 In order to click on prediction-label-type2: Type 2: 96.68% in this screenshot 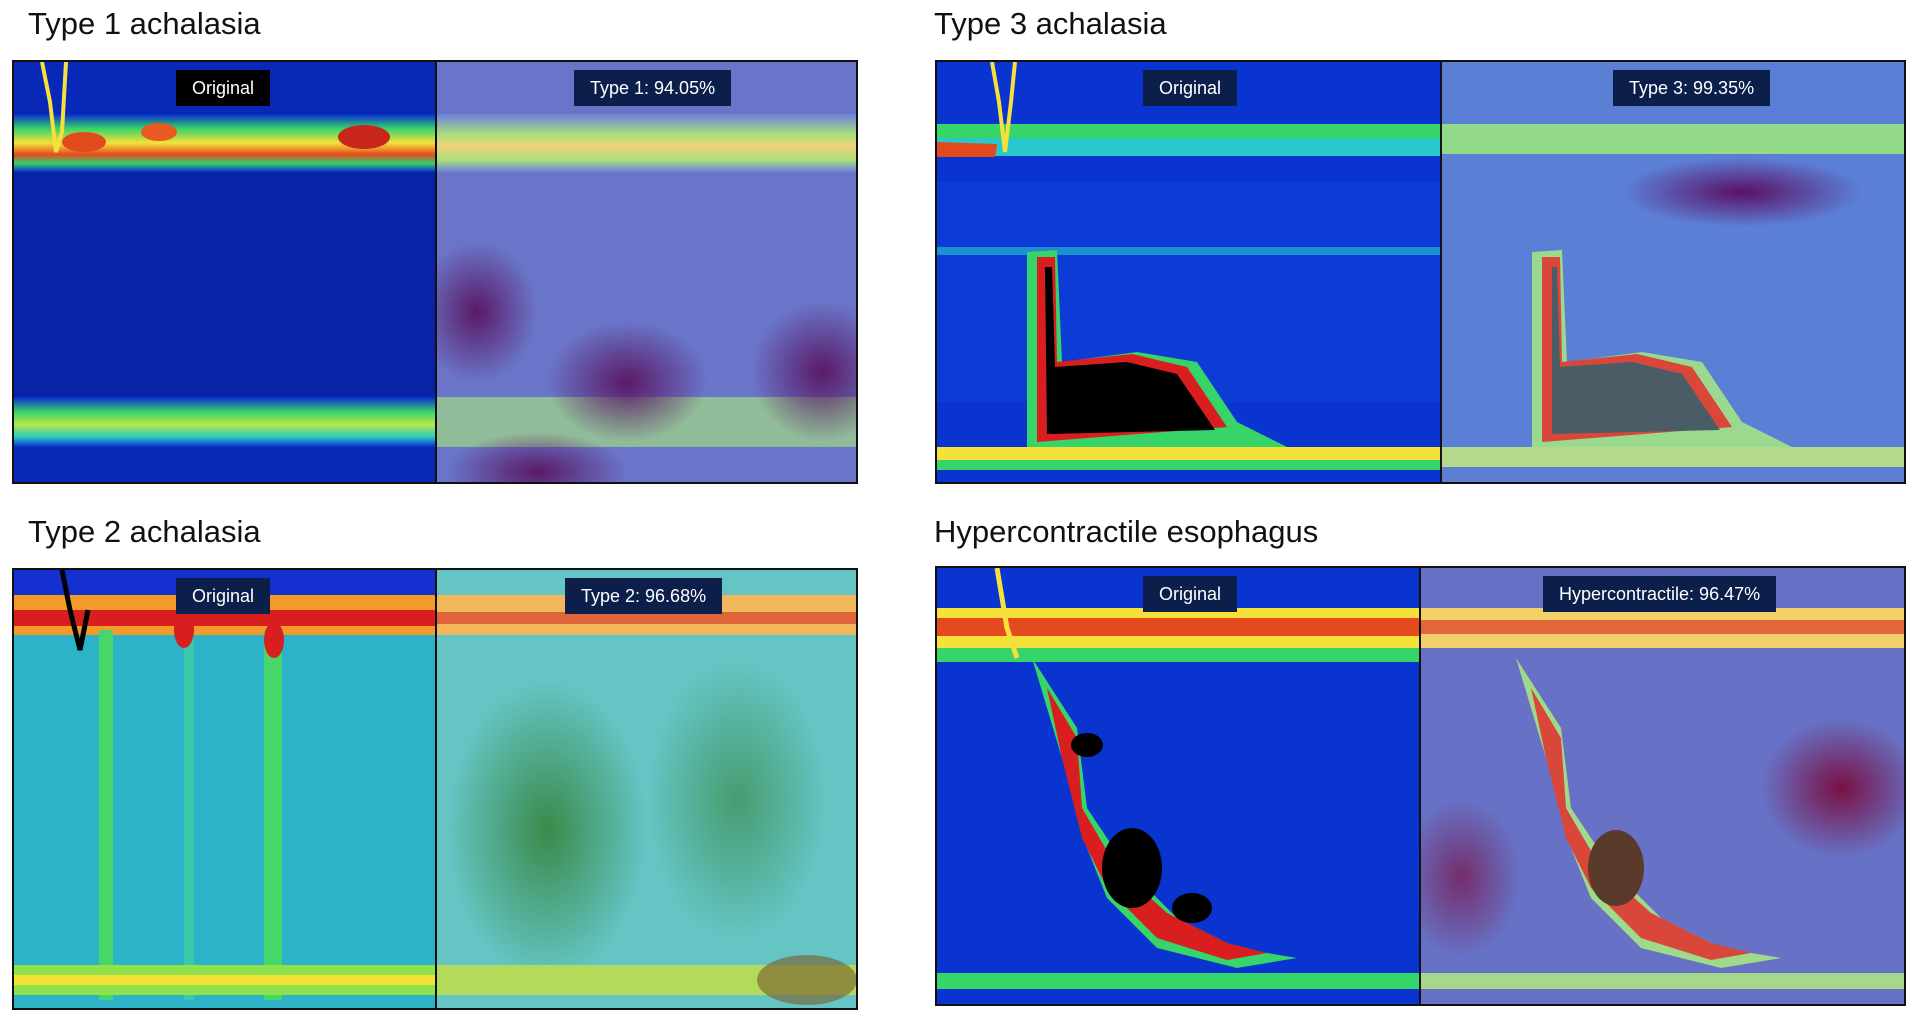, I will do `click(644, 596)`.